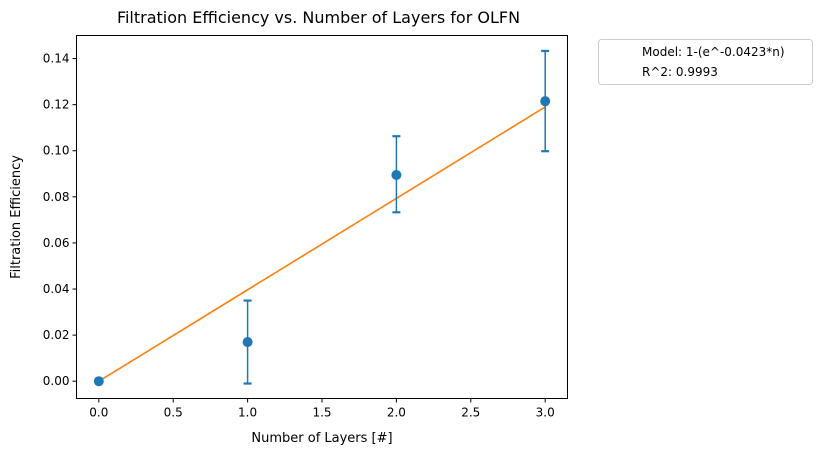 The image size is (822, 455). Describe the element at coordinates (56, 289) in the screenshot. I see `y-tick-label: 0.04` at that location.